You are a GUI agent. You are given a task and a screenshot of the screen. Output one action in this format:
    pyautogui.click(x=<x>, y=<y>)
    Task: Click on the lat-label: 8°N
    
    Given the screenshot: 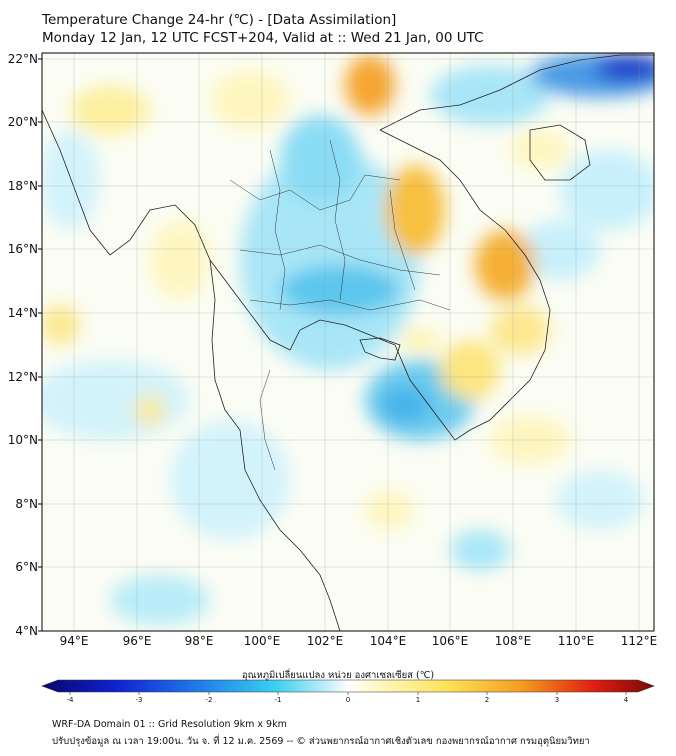 What is the action you would take?
    pyautogui.click(x=26, y=504)
    